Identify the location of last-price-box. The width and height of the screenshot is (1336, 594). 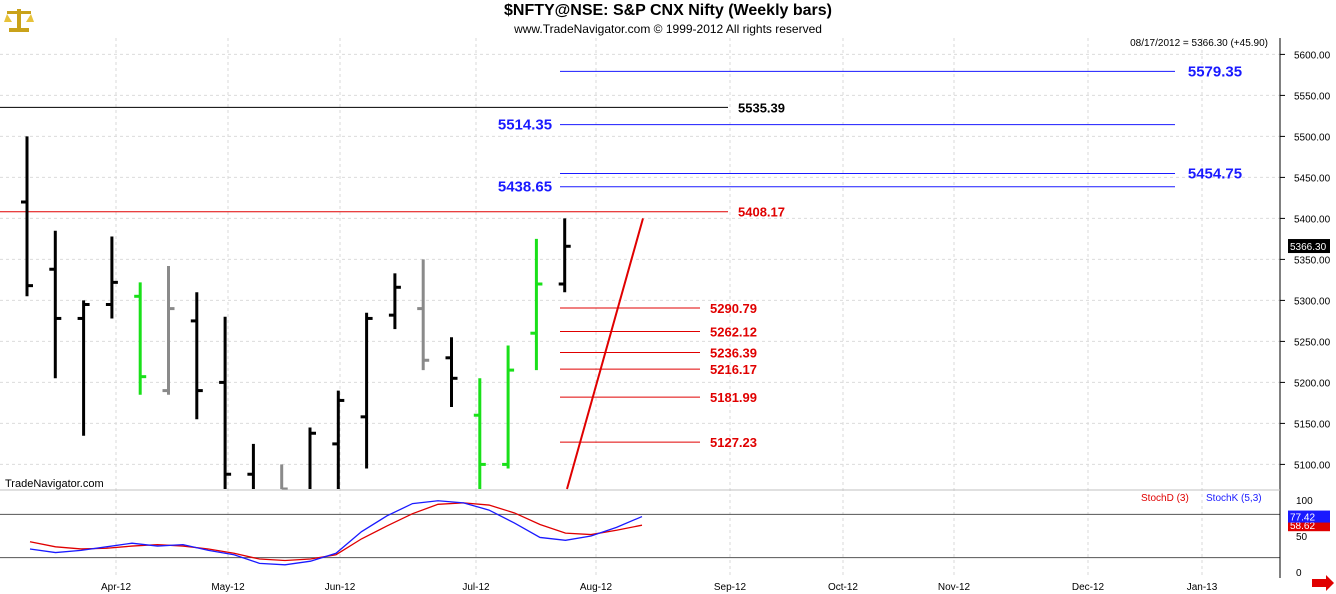
(1309, 246).